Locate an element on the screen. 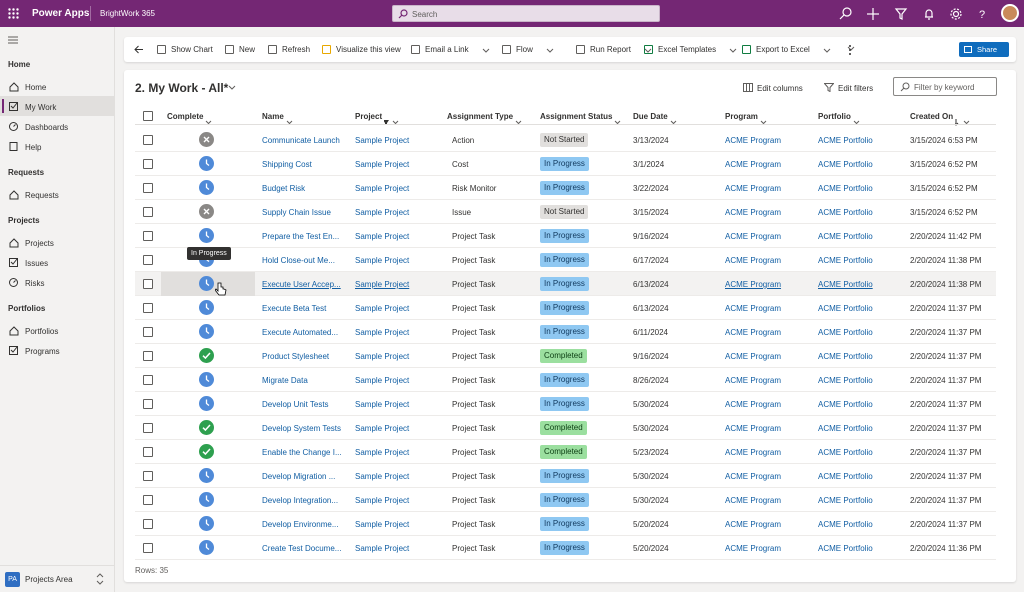 The height and width of the screenshot is (592, 1024). nav-item: Dashboards is located at coordinates (47, 127).